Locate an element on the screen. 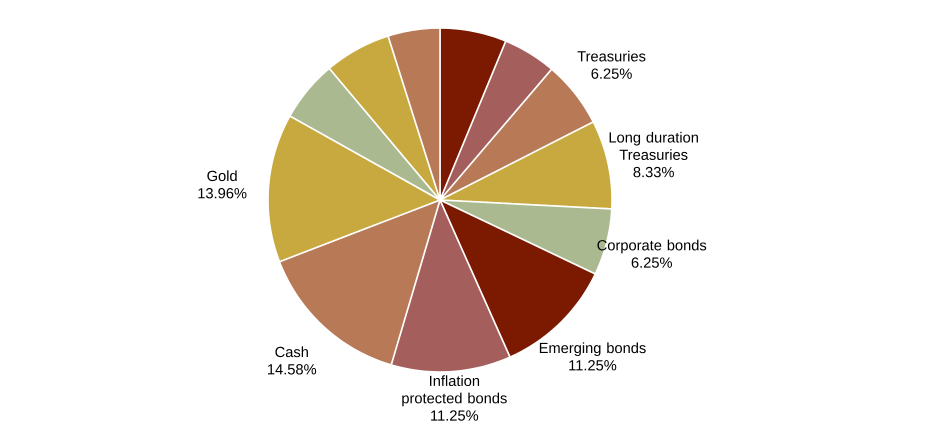 The image size is (945, 432). data-label: 13.96% is located at coordinates (222, 193).